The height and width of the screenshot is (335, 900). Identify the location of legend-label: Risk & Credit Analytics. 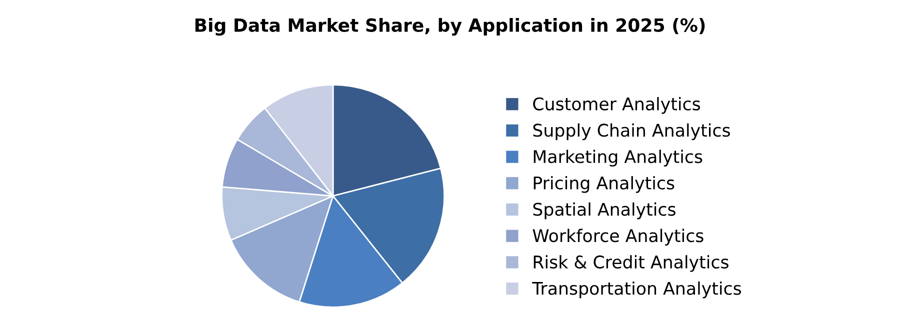
(631, 263).